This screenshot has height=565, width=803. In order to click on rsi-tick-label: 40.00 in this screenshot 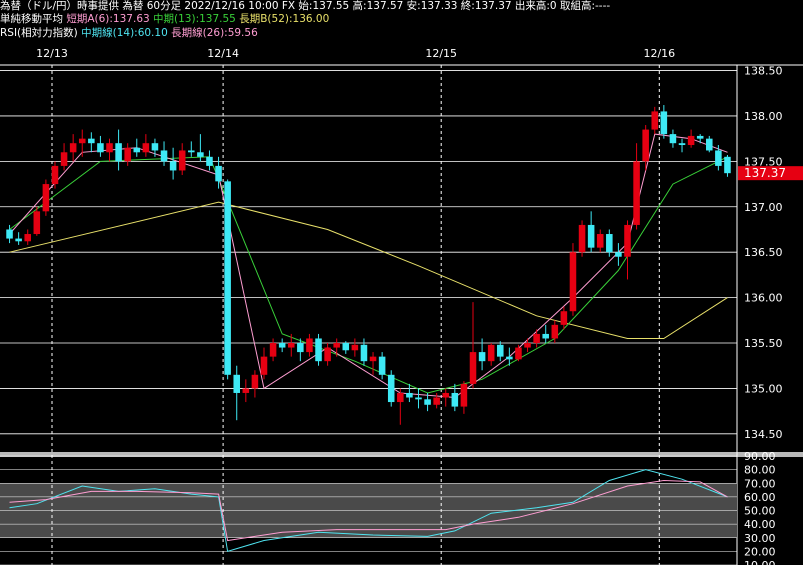, I will do `click(760, 524)`.